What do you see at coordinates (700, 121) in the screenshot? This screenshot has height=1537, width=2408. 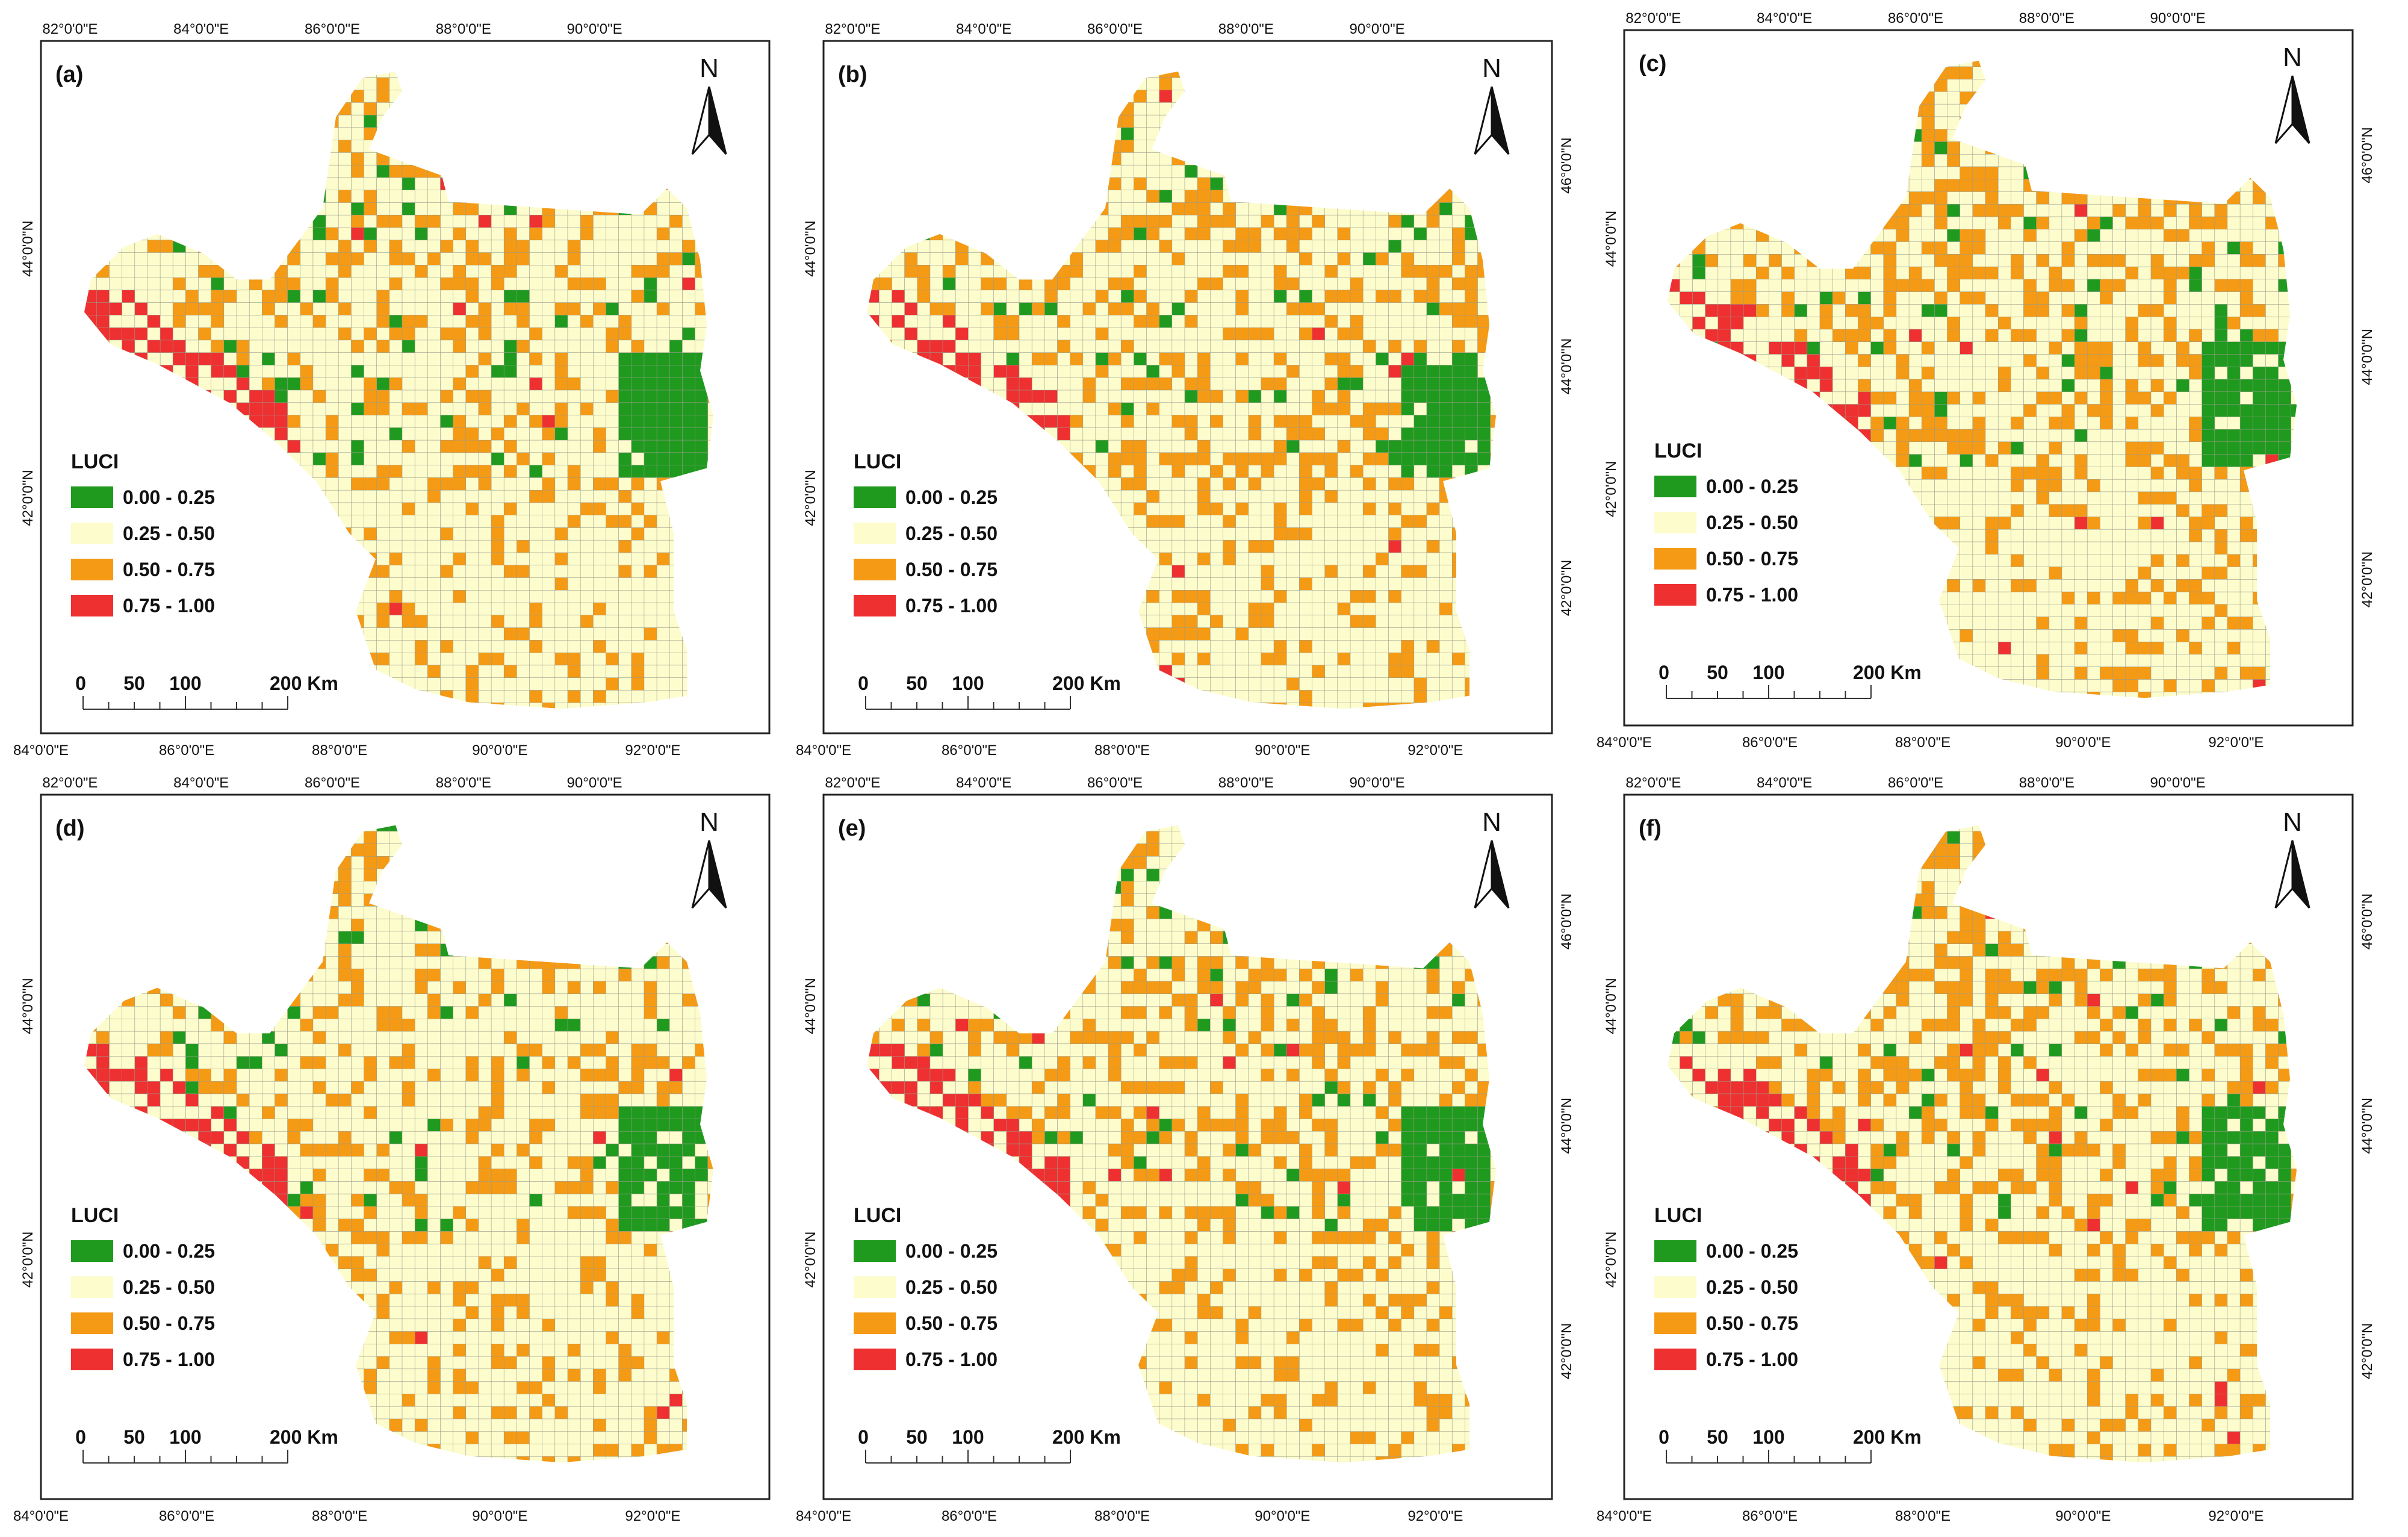 I see `north-arrow-icon` at bounding box center [700, 121].